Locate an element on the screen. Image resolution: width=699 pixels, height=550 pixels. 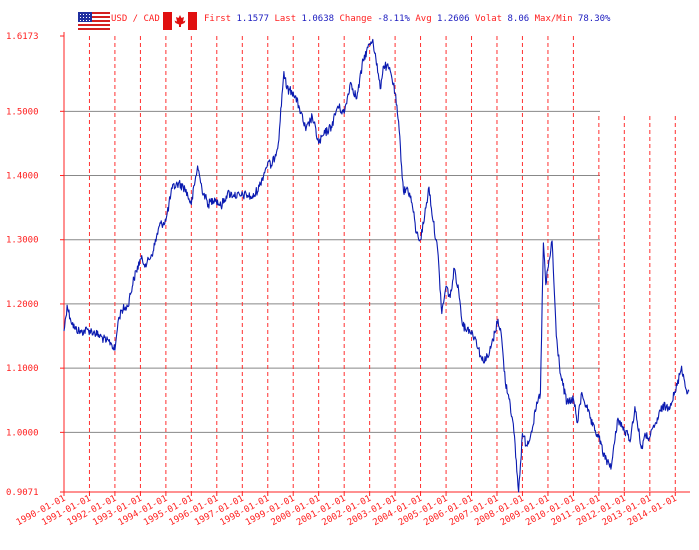
y-tick-label: 1.3000 is located at coordinates (22, 241).